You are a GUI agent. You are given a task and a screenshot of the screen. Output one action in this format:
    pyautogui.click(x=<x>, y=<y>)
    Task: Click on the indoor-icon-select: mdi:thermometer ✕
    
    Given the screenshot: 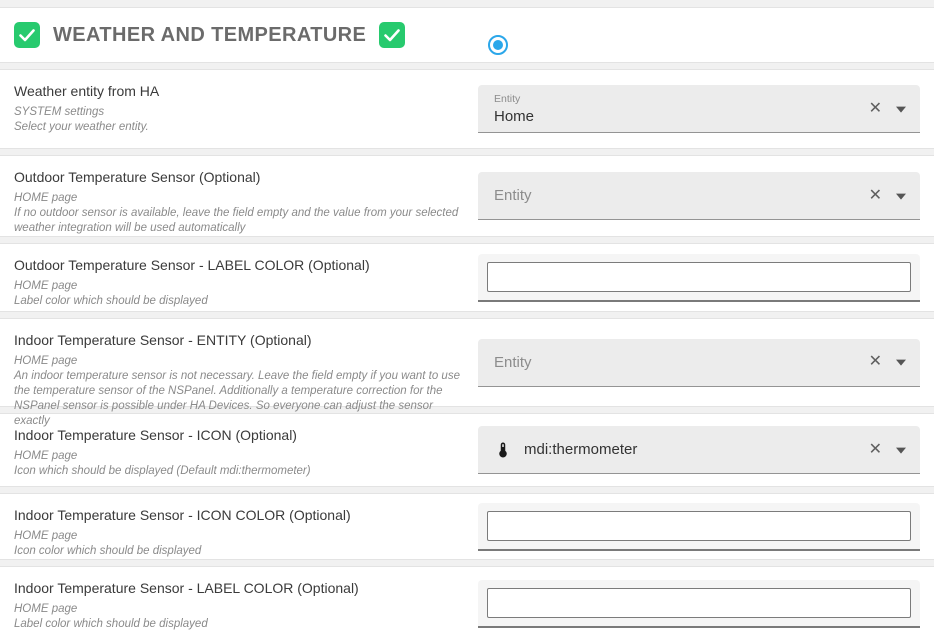 What is the action you would take?
    pyautogui.click(x=699, y=450)
    